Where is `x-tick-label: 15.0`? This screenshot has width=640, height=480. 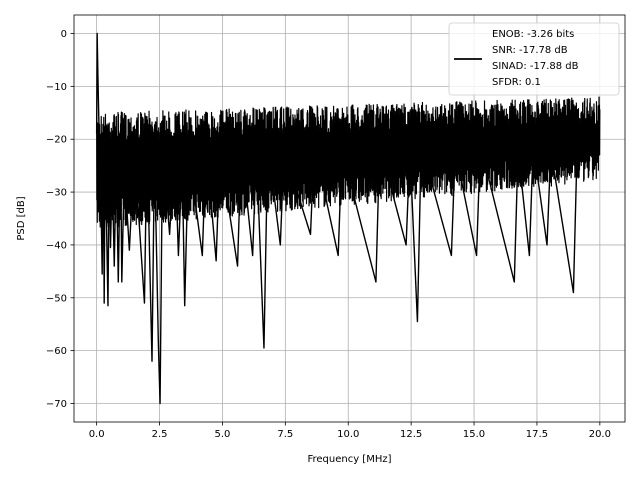
x-tick-label: 15.0 is located at coordinates (474, 434).